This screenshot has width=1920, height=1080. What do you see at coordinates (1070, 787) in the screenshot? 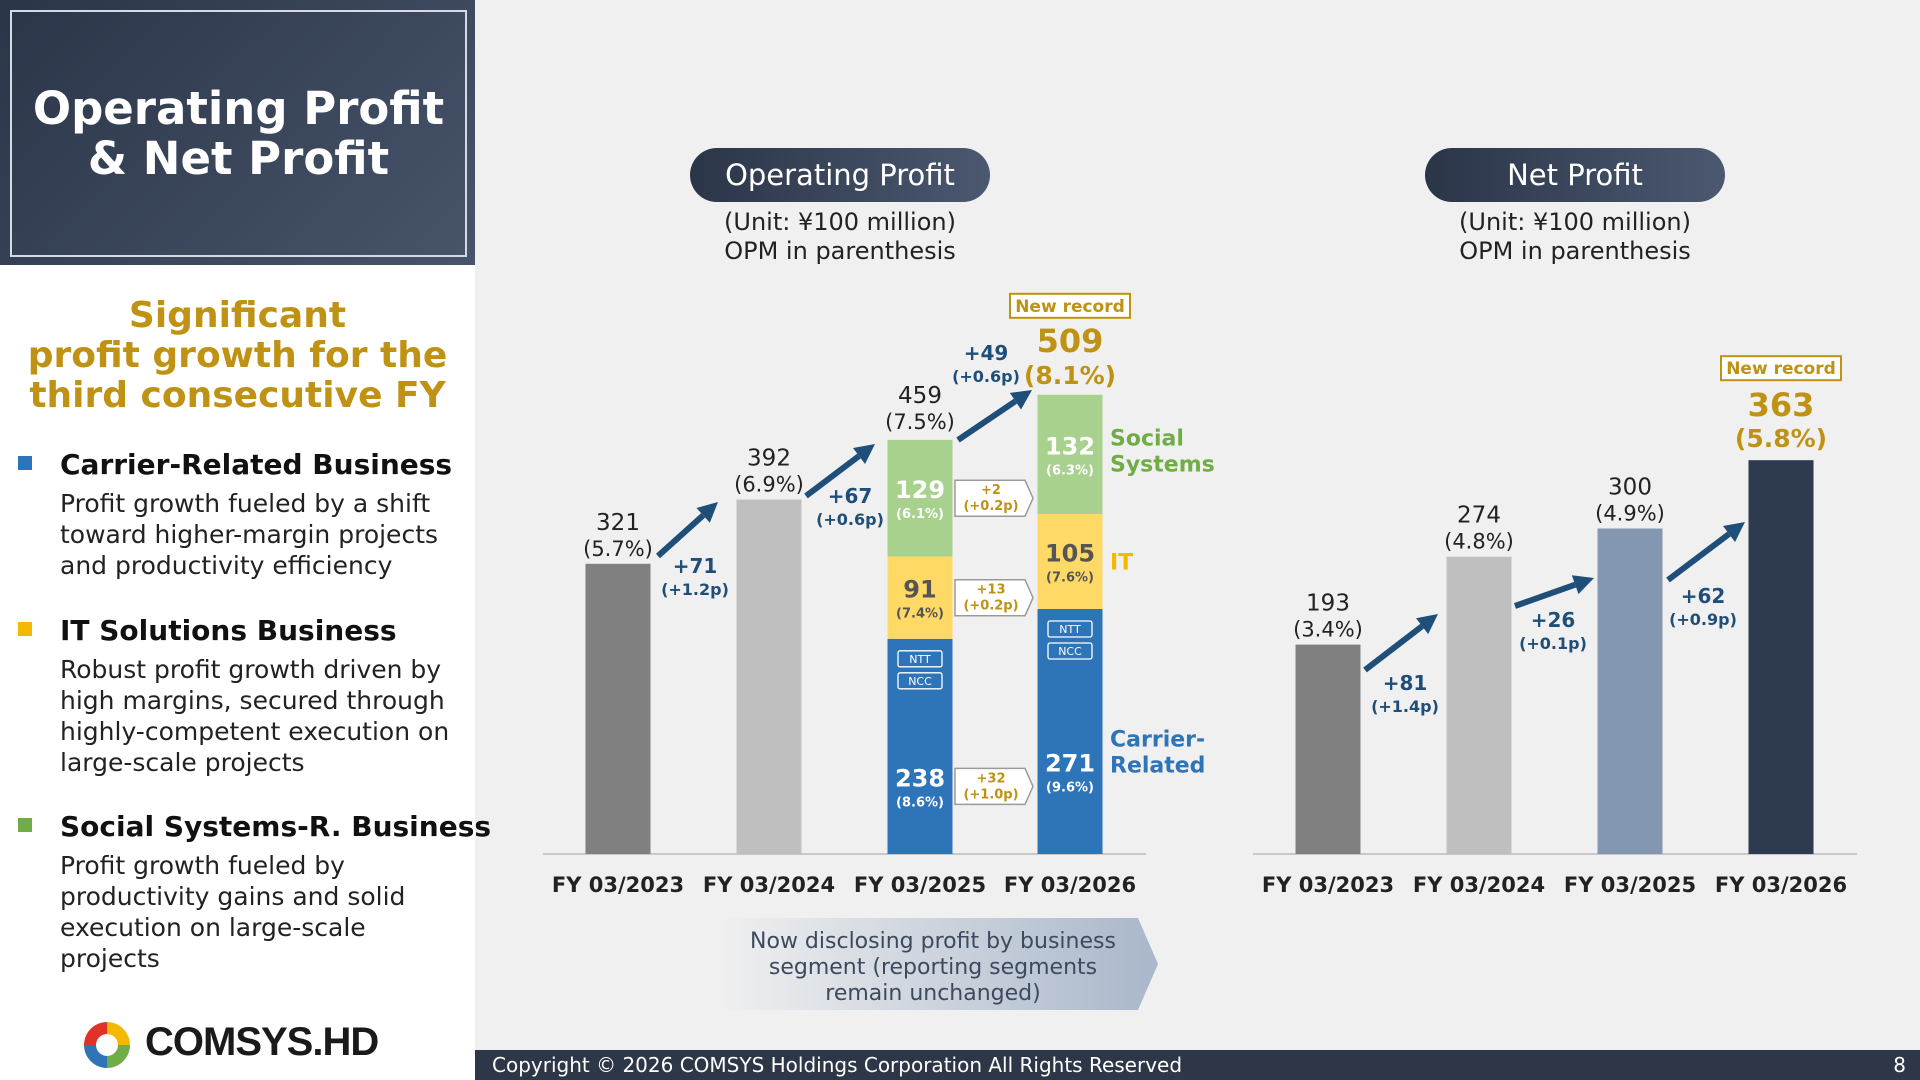
I see `op-segment-margin: (9.6%)` at bounding box center [1070, 787].